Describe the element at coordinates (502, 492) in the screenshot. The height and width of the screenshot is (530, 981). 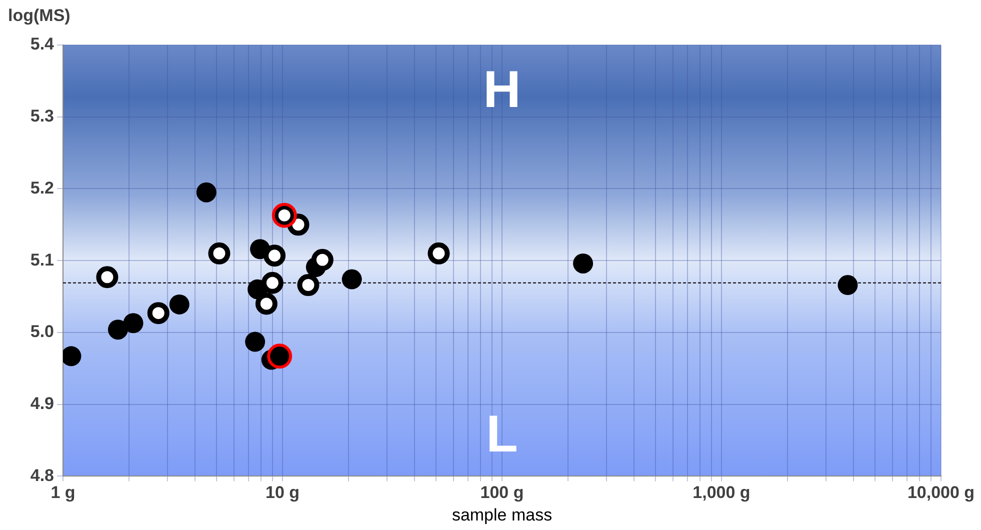
I see `x-tick-label: 100 g` at that location.